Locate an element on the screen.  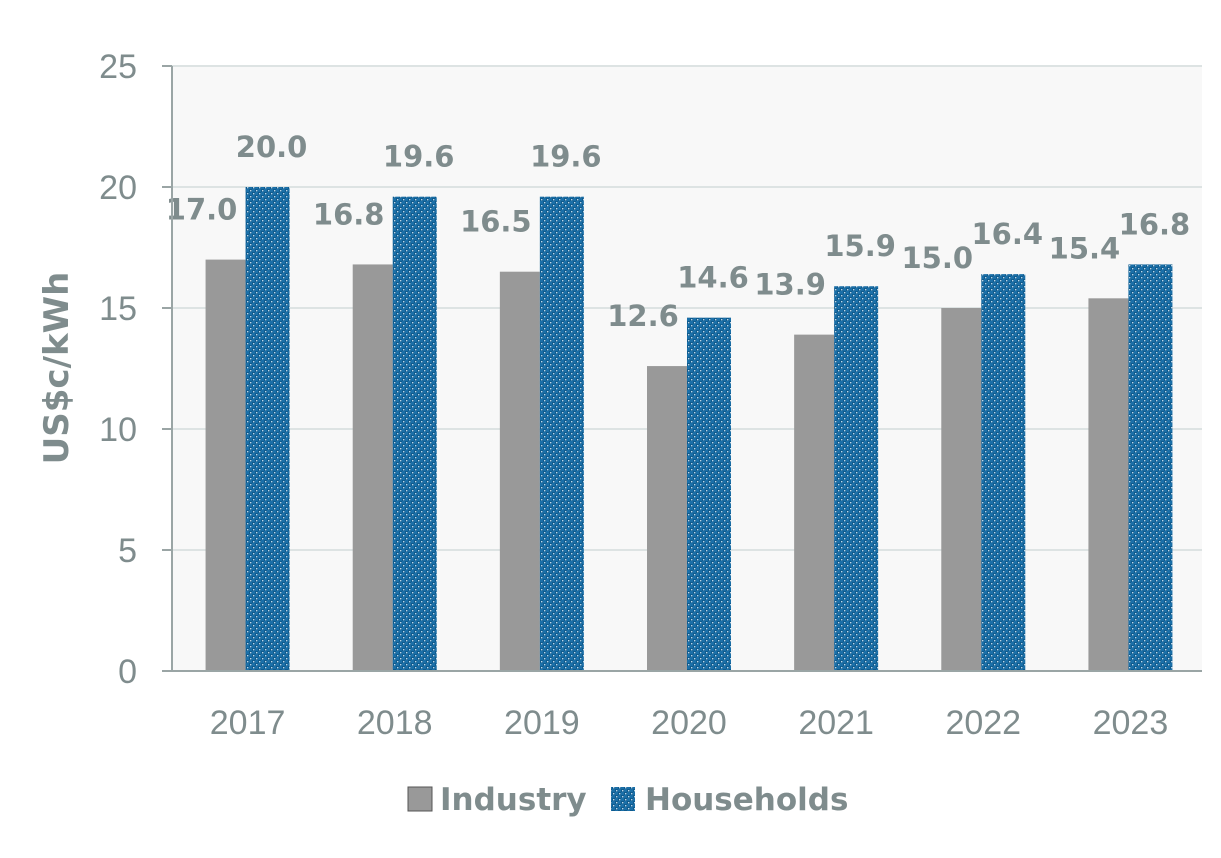
data-label-households: 16.4 is located at coordinates (1008, 234).